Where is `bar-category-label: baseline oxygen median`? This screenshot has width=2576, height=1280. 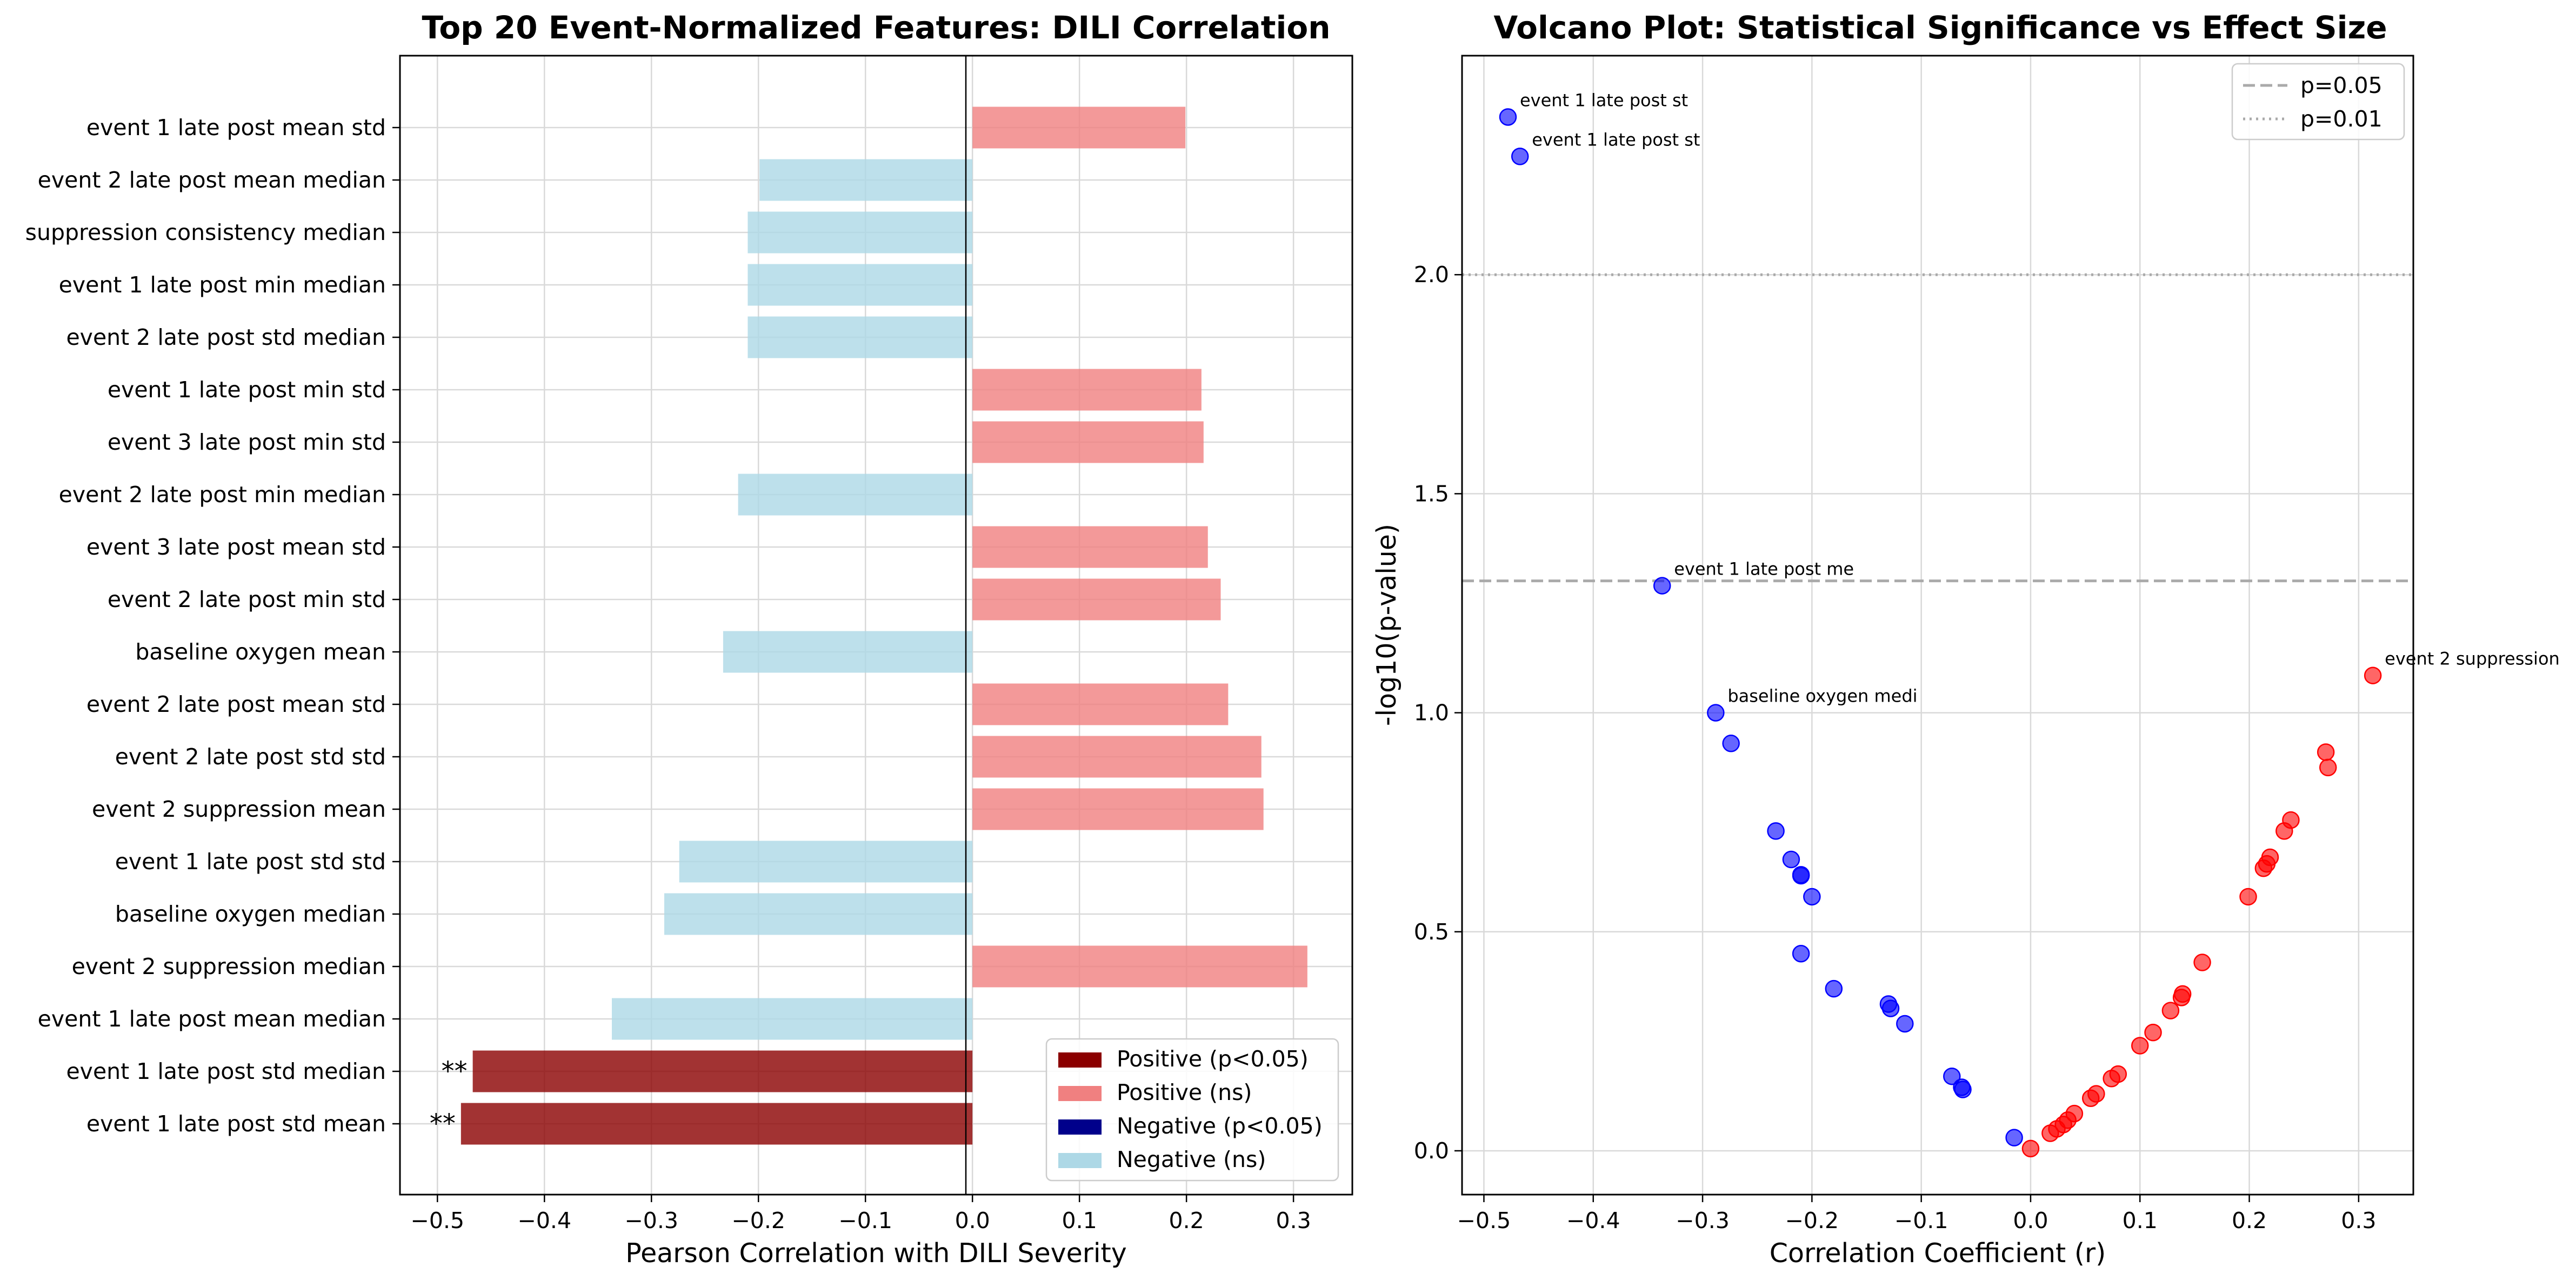 bar-category-label: baseline oxygen median is located at coordinates (251, 914).